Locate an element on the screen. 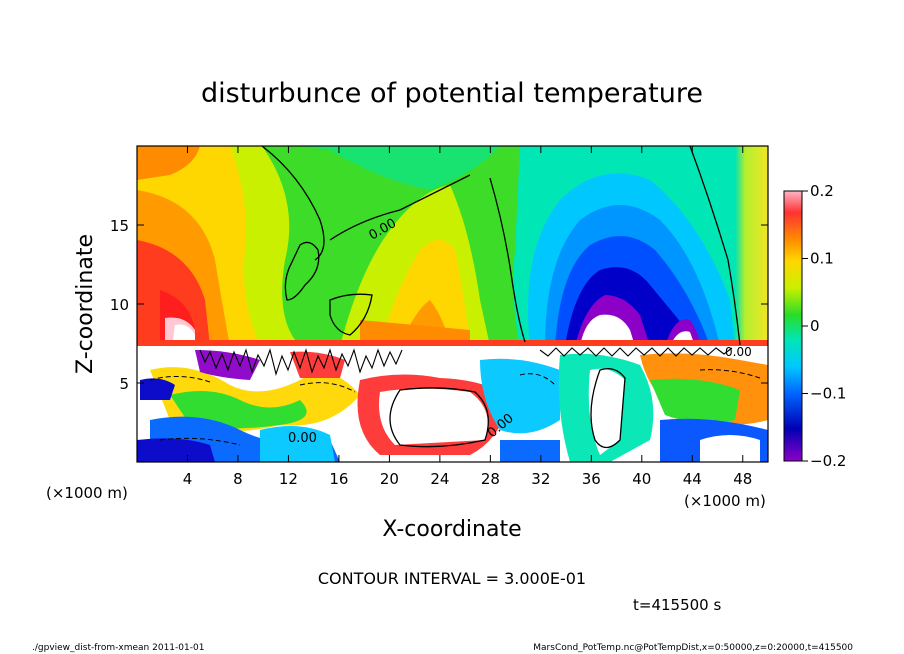 Image resolution: width=904 pixels, height=654 pixels. x-tick-label: 16 is located at coordinates (338, 479).